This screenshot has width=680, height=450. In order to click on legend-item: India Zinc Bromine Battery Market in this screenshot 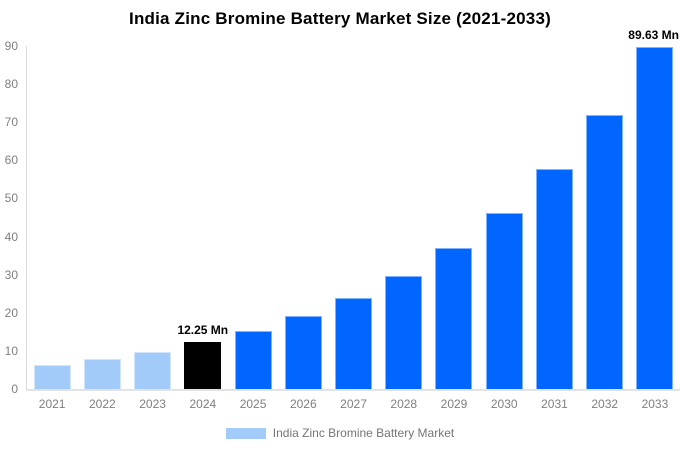, I will do `click(340, 433)`.